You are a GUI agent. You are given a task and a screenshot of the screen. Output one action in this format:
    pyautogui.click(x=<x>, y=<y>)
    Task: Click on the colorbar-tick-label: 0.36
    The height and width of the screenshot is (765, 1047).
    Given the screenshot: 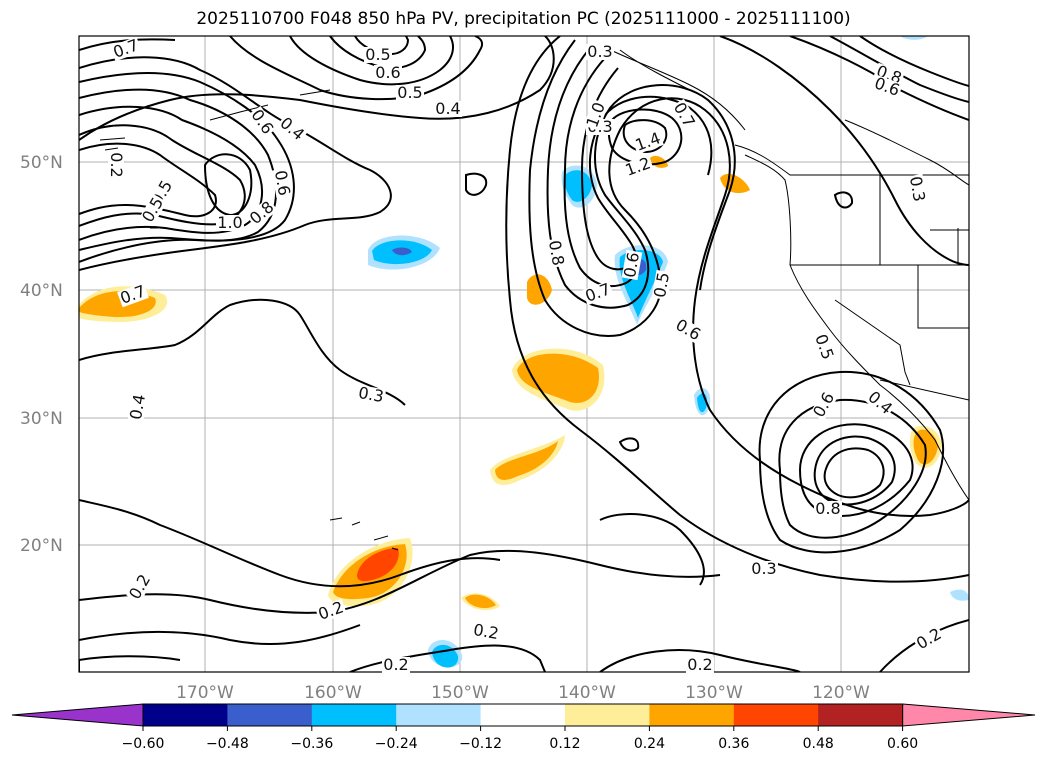 What is the action you would take?
    pyautogui.click(x=733, y=744)
    